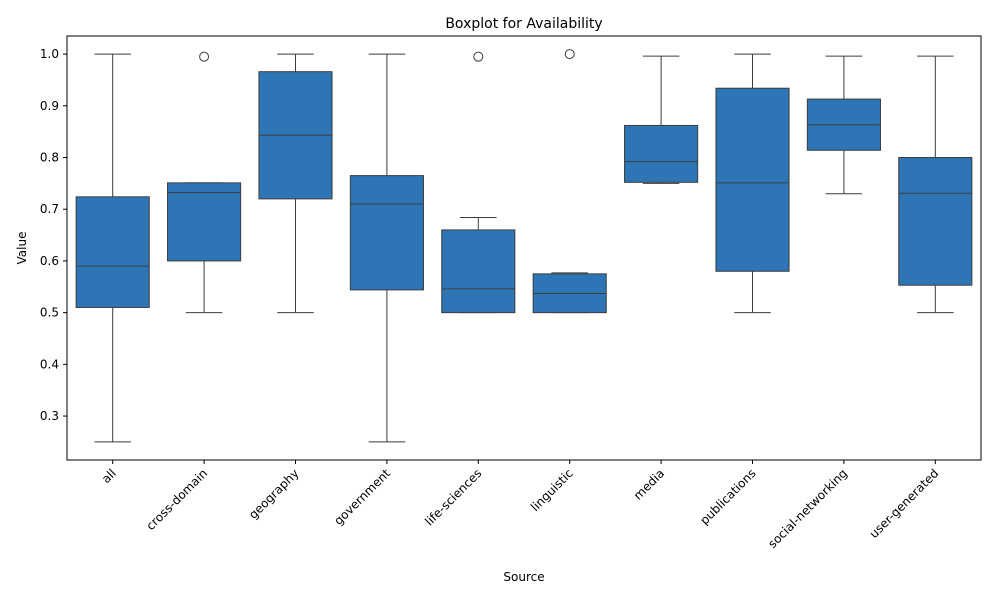  Describe the element at coordinates (552, 490) in the screenshot. I see `x-tick-label: linguistic` at that location.